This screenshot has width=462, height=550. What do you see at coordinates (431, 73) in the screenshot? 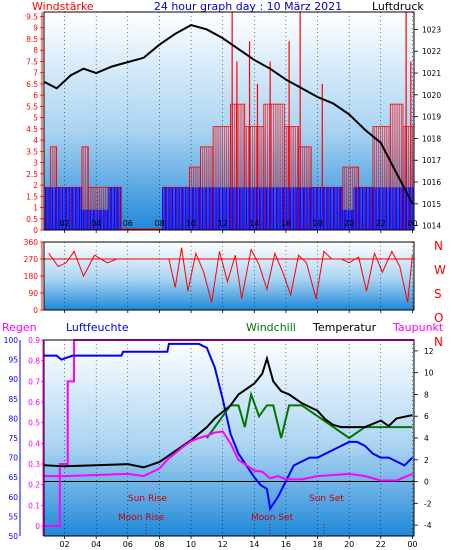
I see `pressure-tick-label: 1021` at bounding box center [431, 73].